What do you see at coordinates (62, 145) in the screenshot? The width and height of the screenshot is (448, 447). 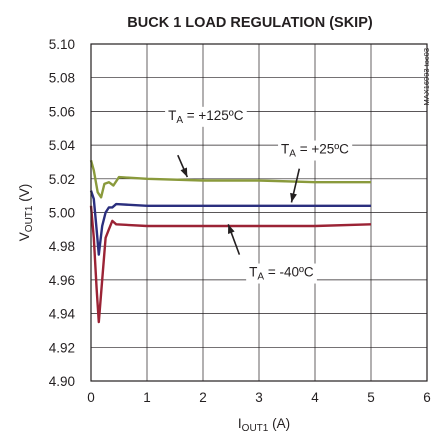 I see `y-tick-label: 5.04` at bounding box center [62, 145].